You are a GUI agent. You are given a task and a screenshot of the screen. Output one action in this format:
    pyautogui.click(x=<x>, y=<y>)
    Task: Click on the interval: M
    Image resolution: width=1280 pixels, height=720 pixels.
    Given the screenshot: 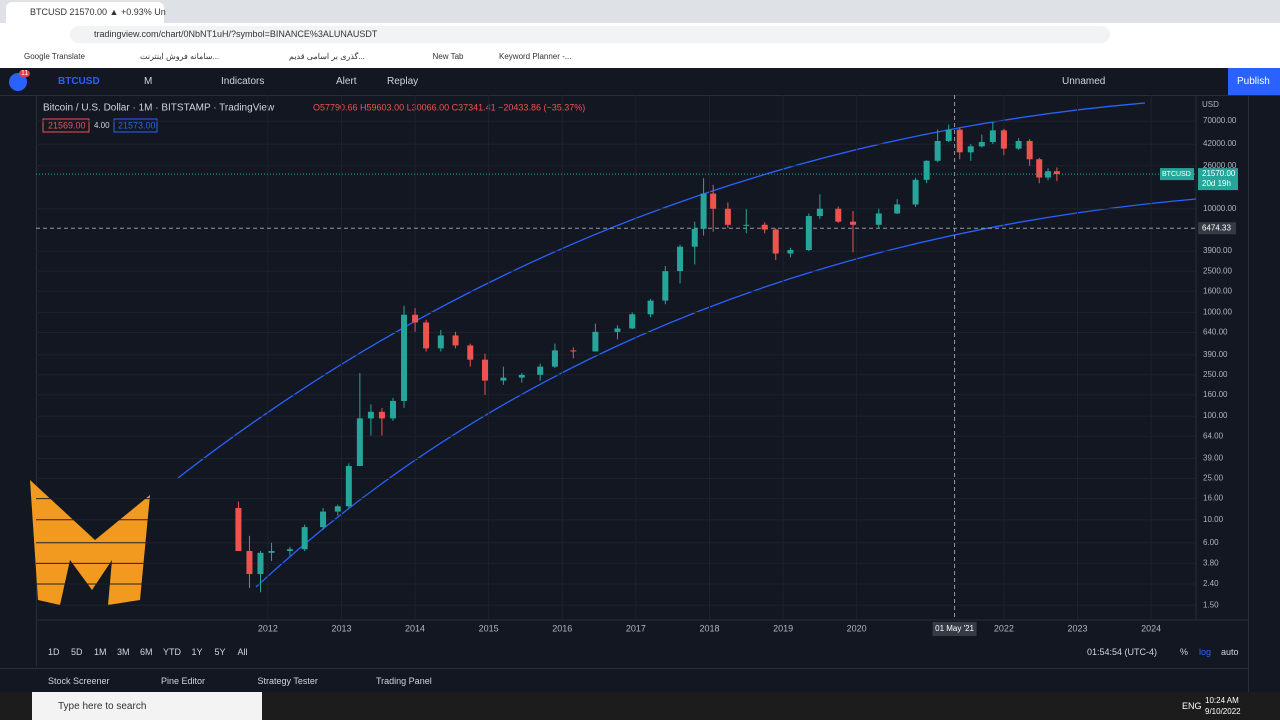 What is the action you would take?
    pyautogui.click(x=148, y=81)
    